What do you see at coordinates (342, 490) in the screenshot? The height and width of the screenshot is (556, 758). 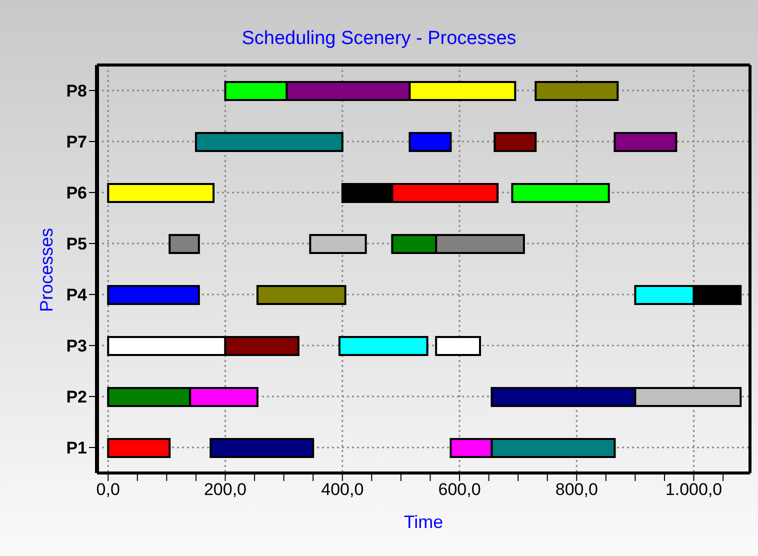 I see `x-tick-label: 400,0` at bounding box center [342, 490].